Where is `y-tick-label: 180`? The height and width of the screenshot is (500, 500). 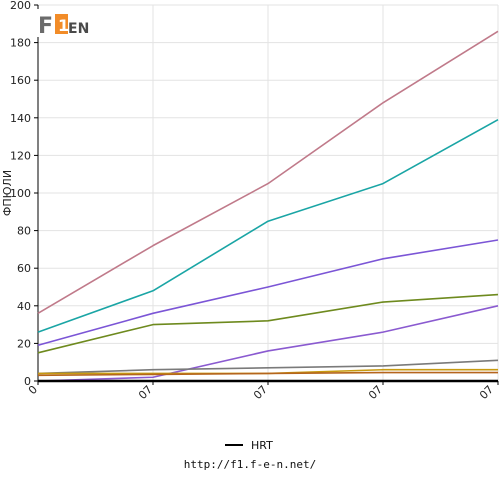
y-tick-label: 180 is located at coordinates (20, 43).